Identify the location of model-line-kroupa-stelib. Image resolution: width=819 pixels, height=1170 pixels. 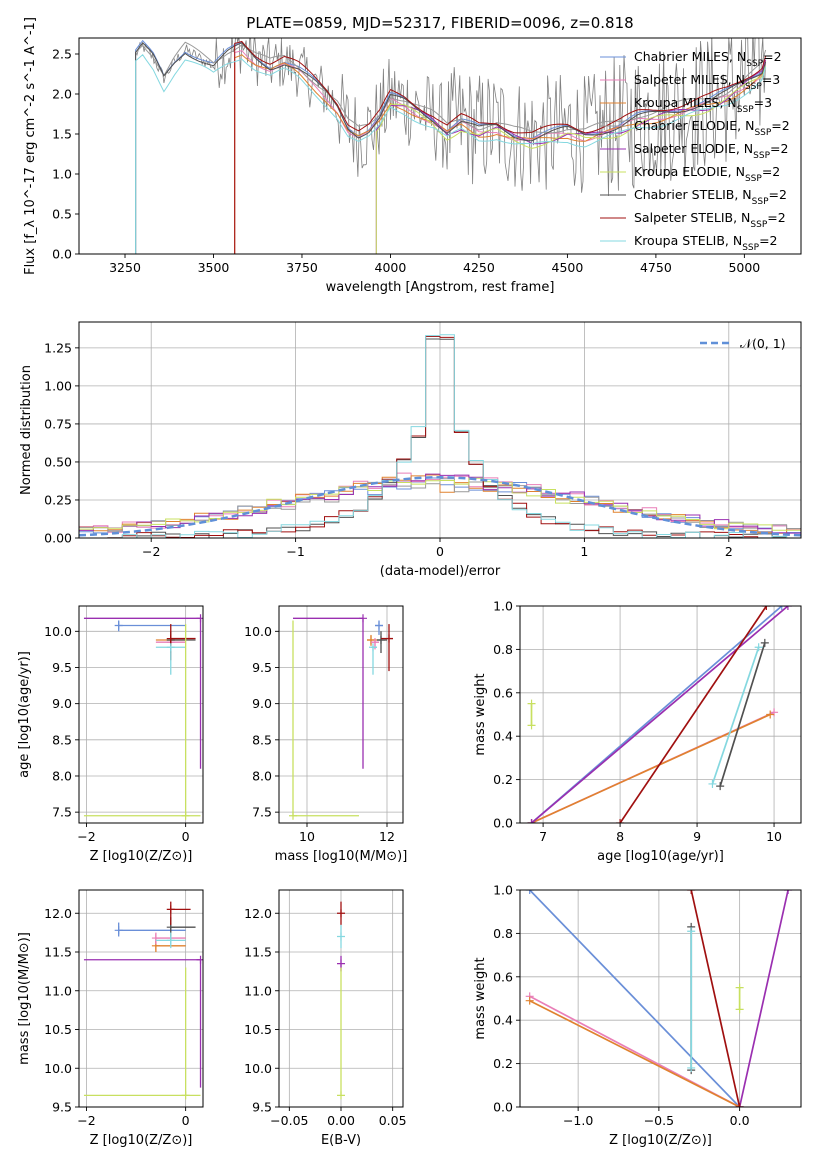
(451, 154).